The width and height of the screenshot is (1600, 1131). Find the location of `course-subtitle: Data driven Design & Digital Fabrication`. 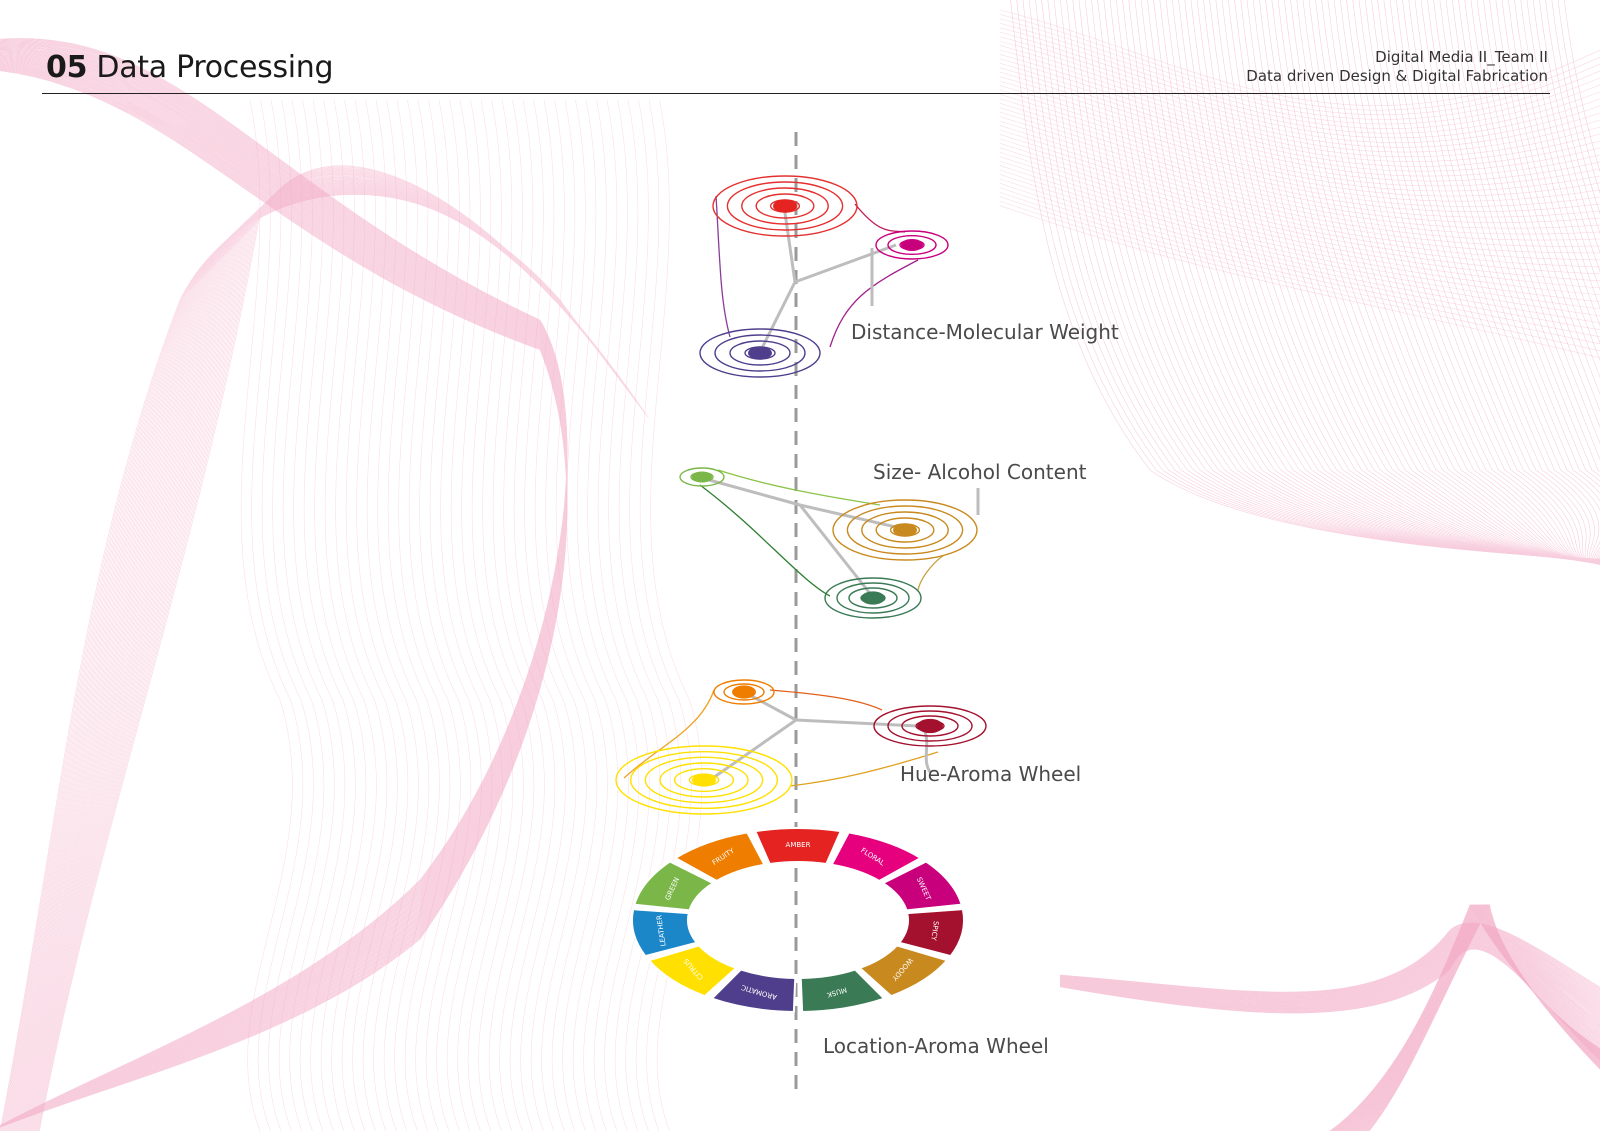

course-subtitle: Data driven Design & Digital Fabrication is located at coordinates (1397, 76).